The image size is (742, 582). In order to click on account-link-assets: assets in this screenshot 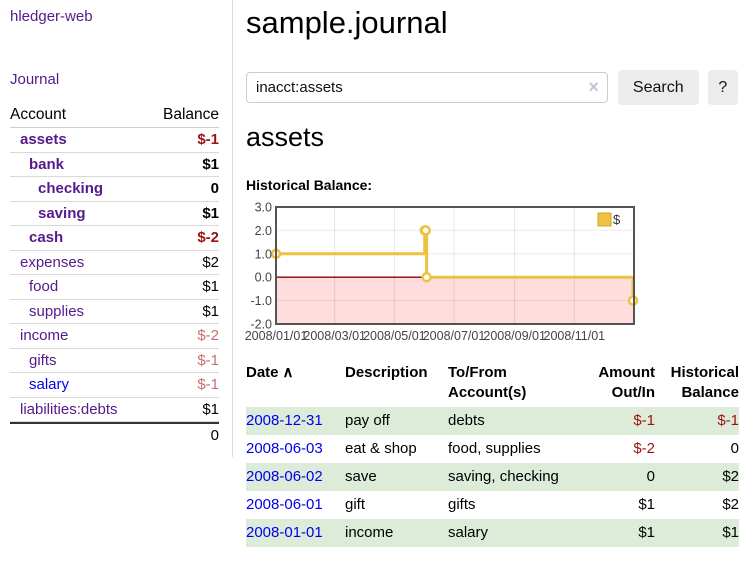, I will do `click(43, 140)`.